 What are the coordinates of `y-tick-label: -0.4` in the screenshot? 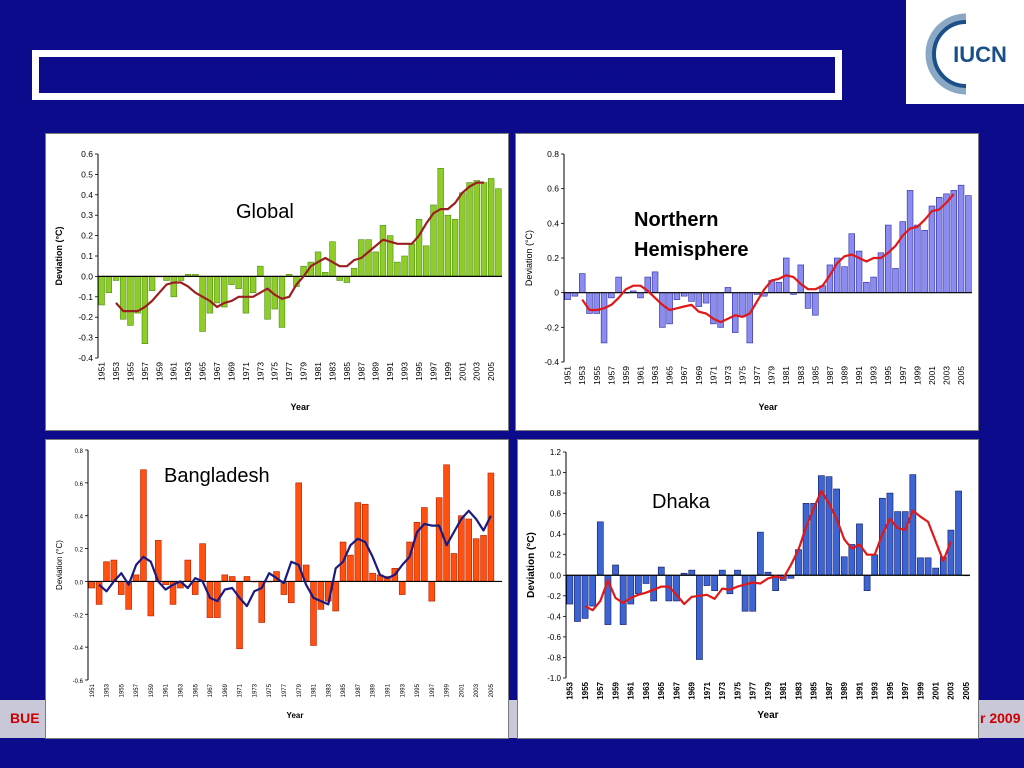 It's located at (554, 616).